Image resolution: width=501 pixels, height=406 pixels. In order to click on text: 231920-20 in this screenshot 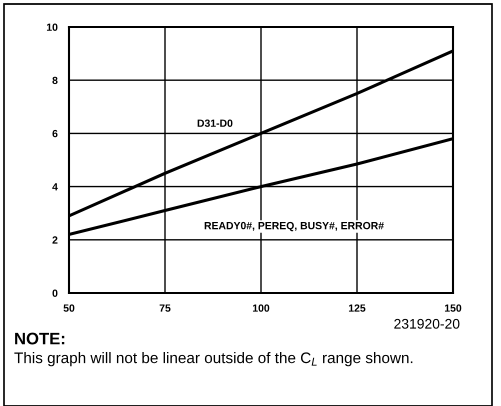, I will do `click(427, 323)`.